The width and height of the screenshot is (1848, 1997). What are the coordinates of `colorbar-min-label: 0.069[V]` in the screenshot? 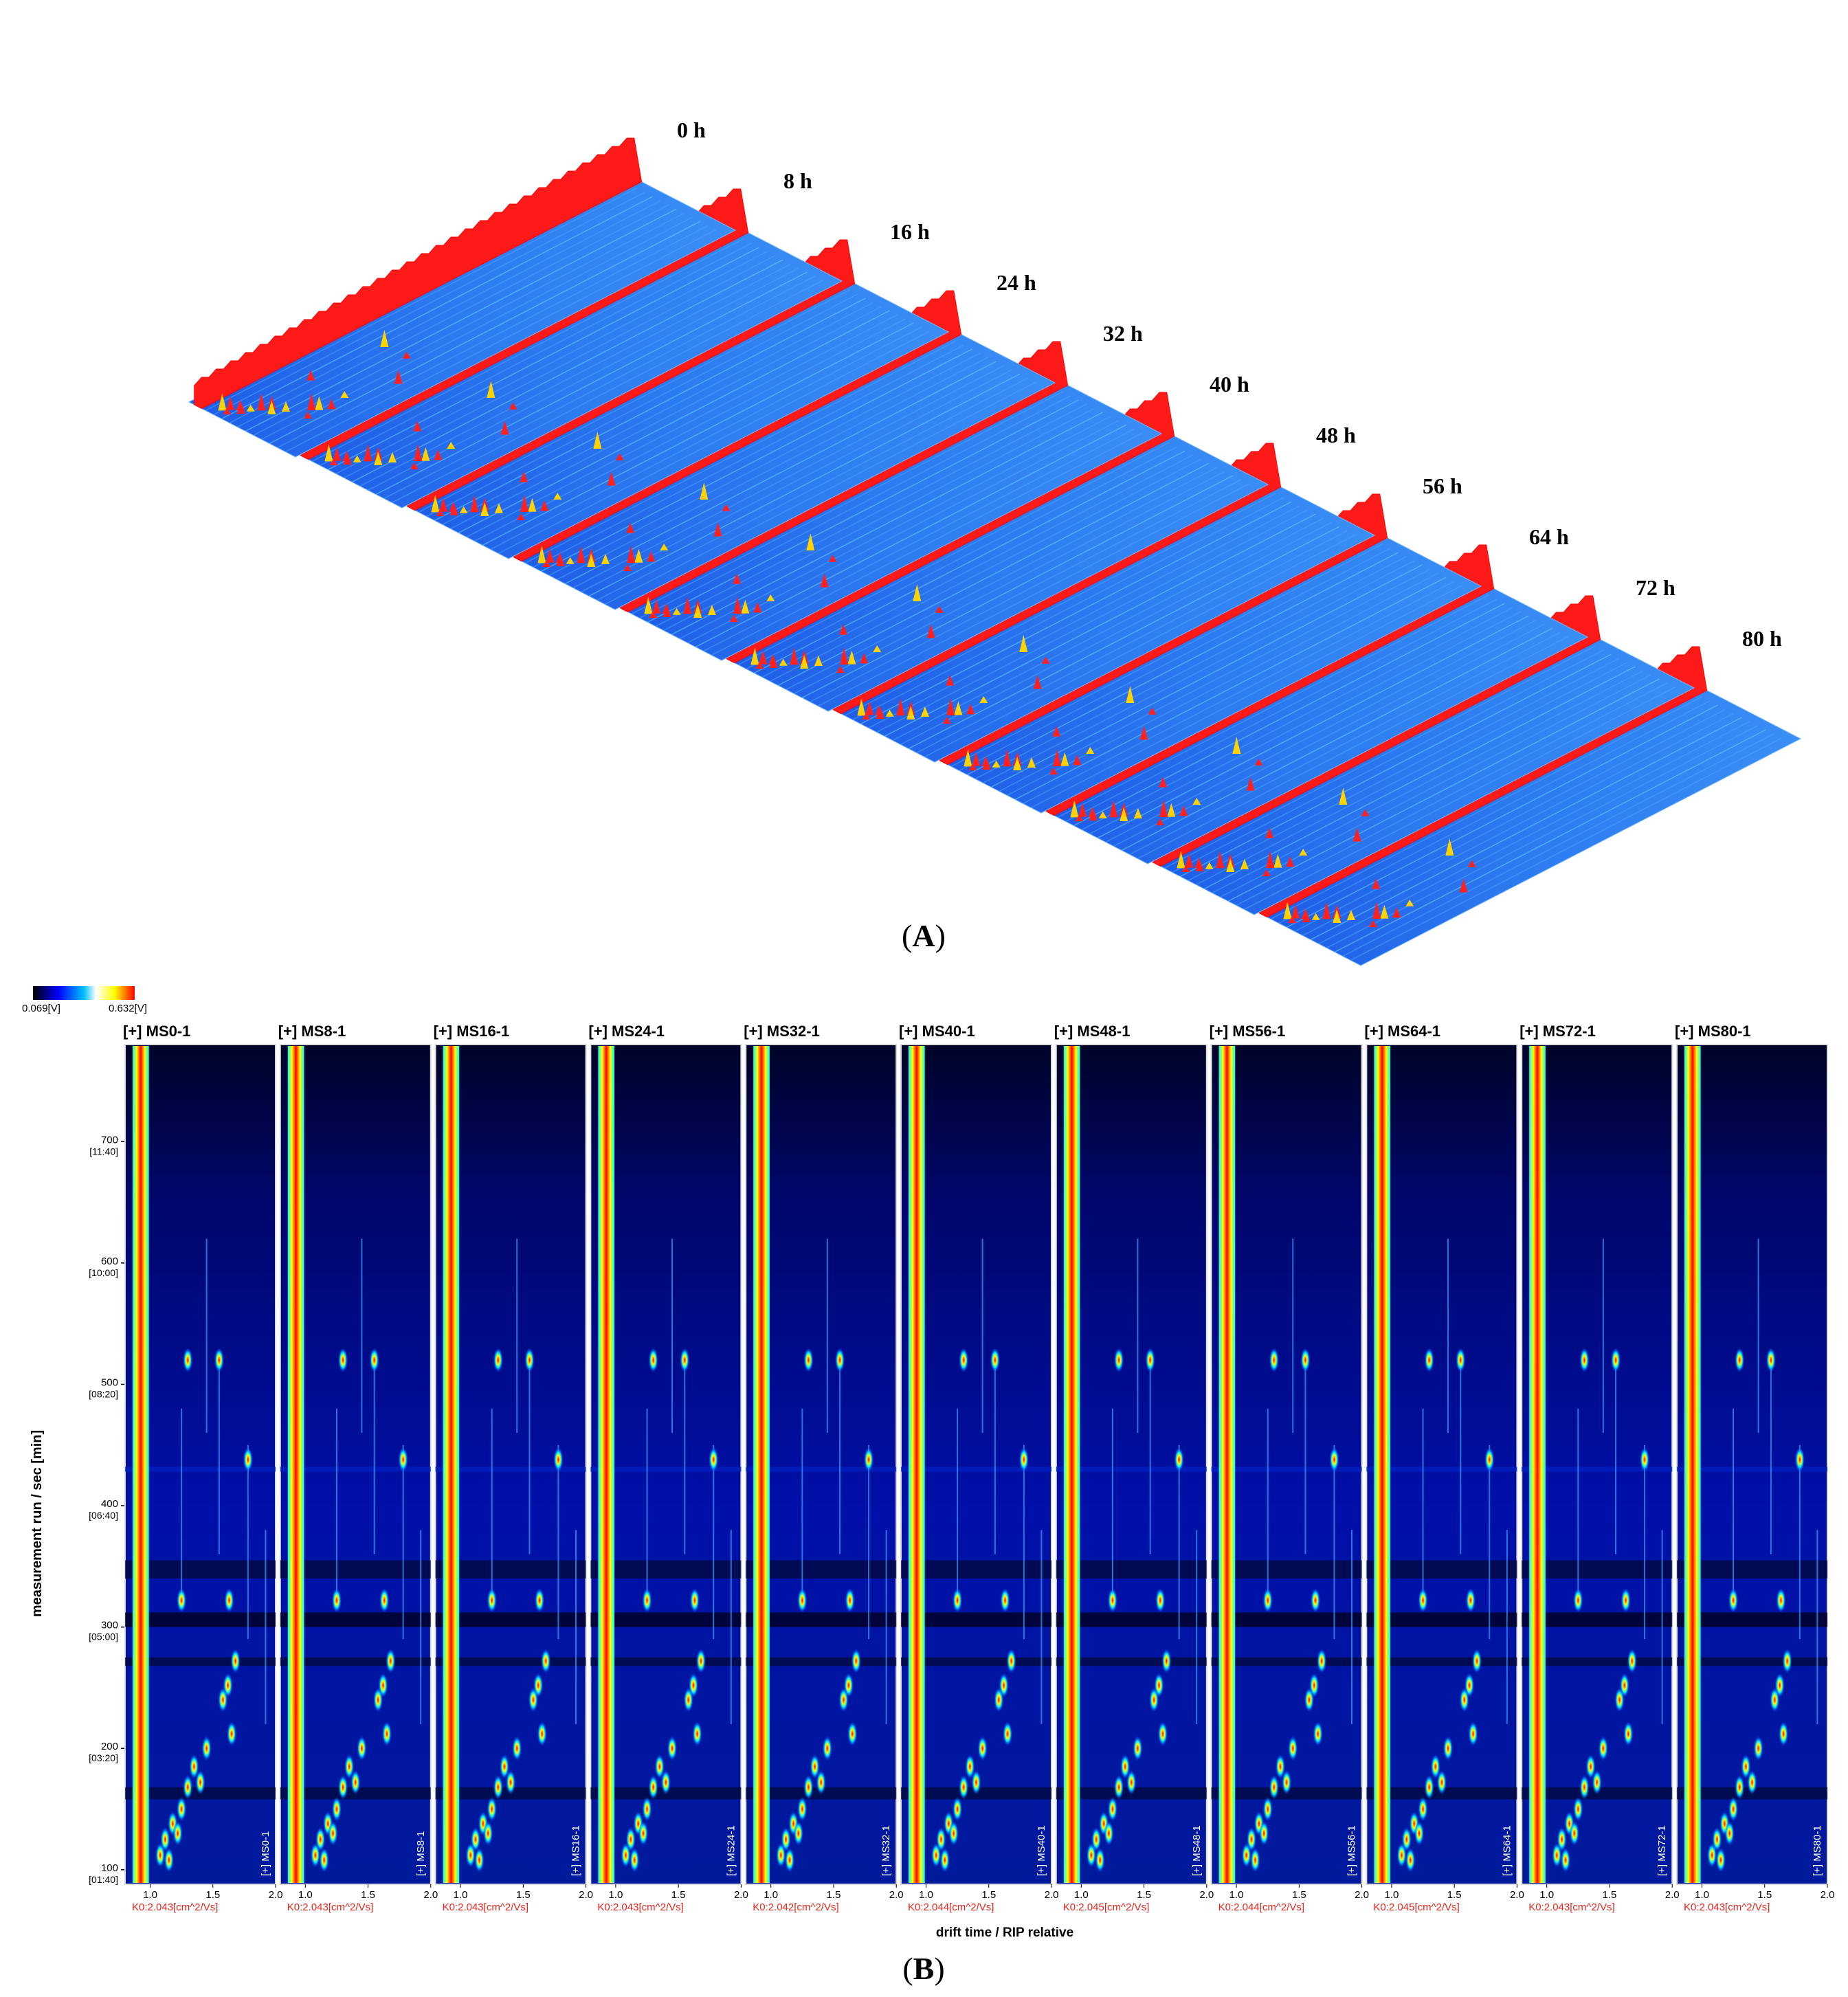 It's located at (41, 1008).